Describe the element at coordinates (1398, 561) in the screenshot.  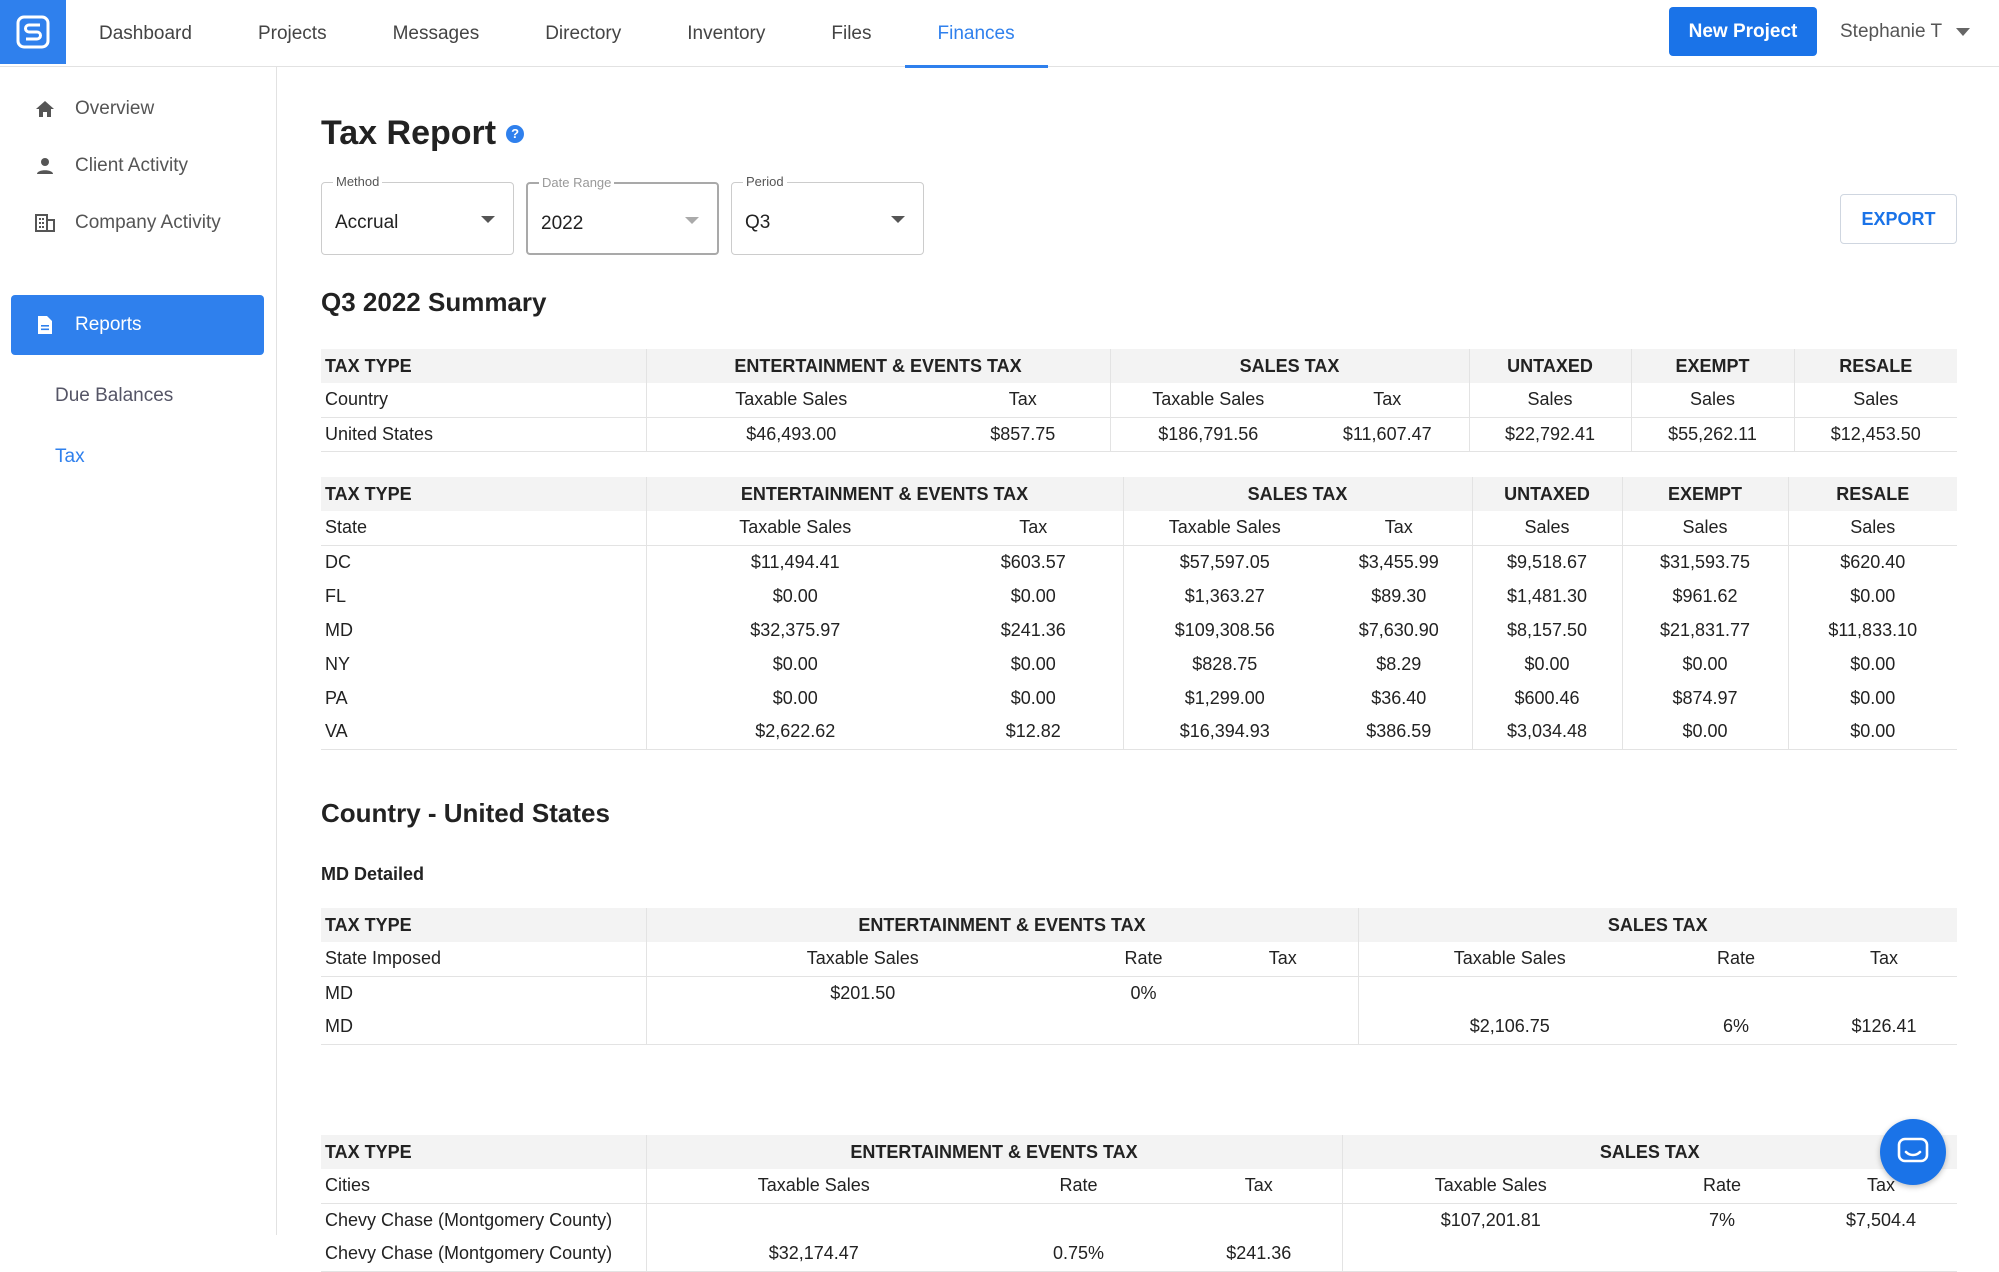
I see `table-cell: $3,455.99` at that location.